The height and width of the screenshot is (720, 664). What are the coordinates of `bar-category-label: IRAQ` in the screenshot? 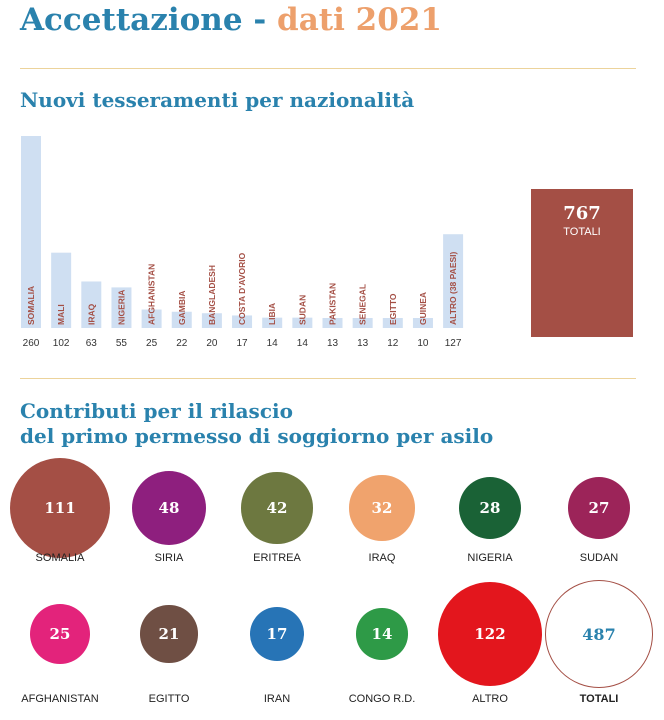 It's located at (91, 314).